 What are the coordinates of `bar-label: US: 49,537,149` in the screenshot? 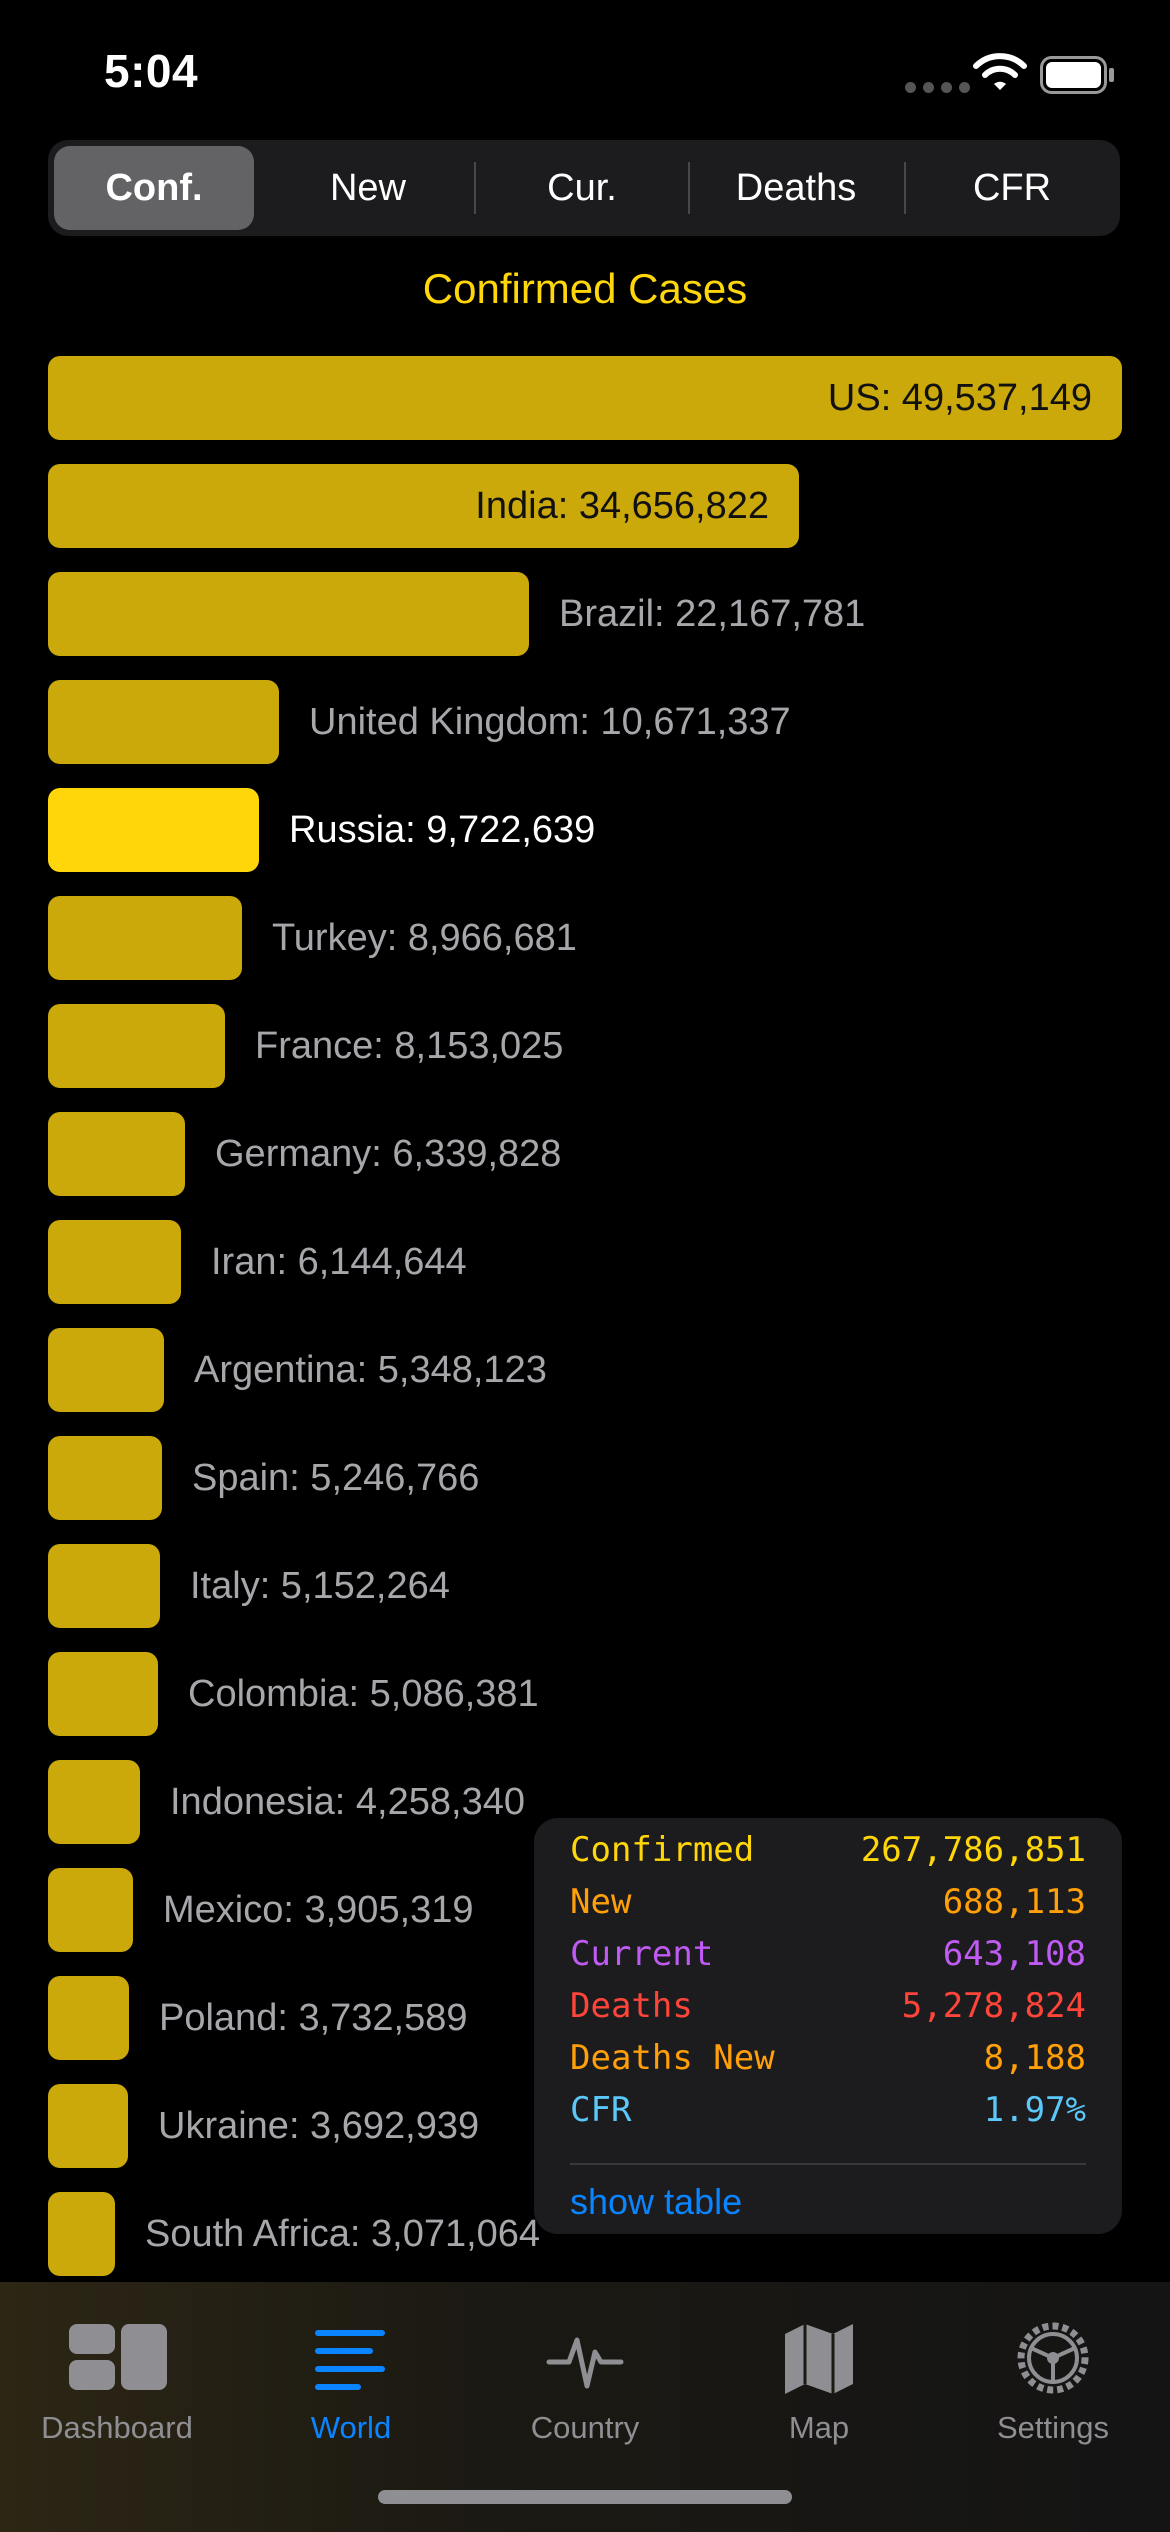 It's located at (959, 398).